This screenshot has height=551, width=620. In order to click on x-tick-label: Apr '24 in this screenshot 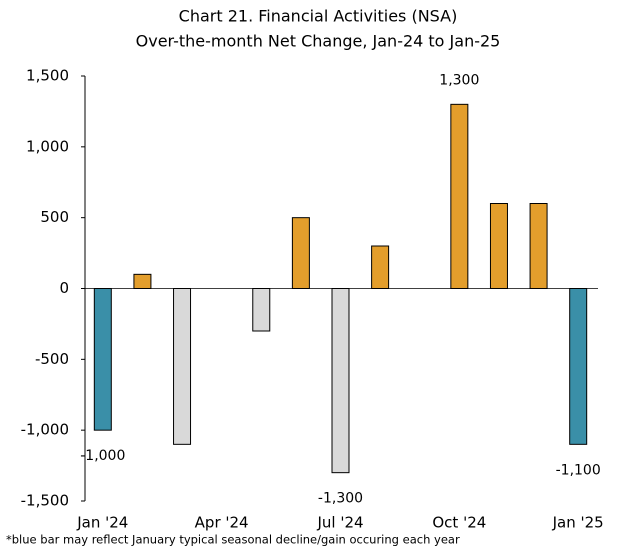, I will do `click(222, 523)`.